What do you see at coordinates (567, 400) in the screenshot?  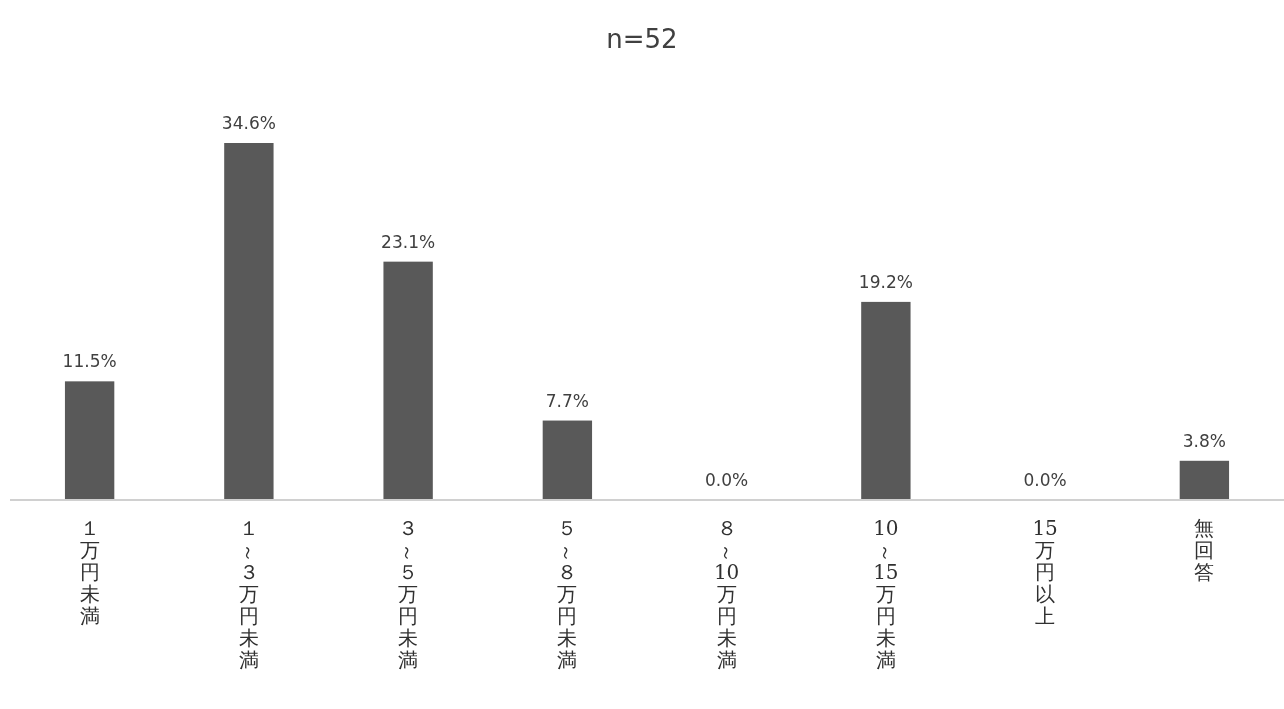 I see `data-label: 7.7%` at bounding box center [567, 400].